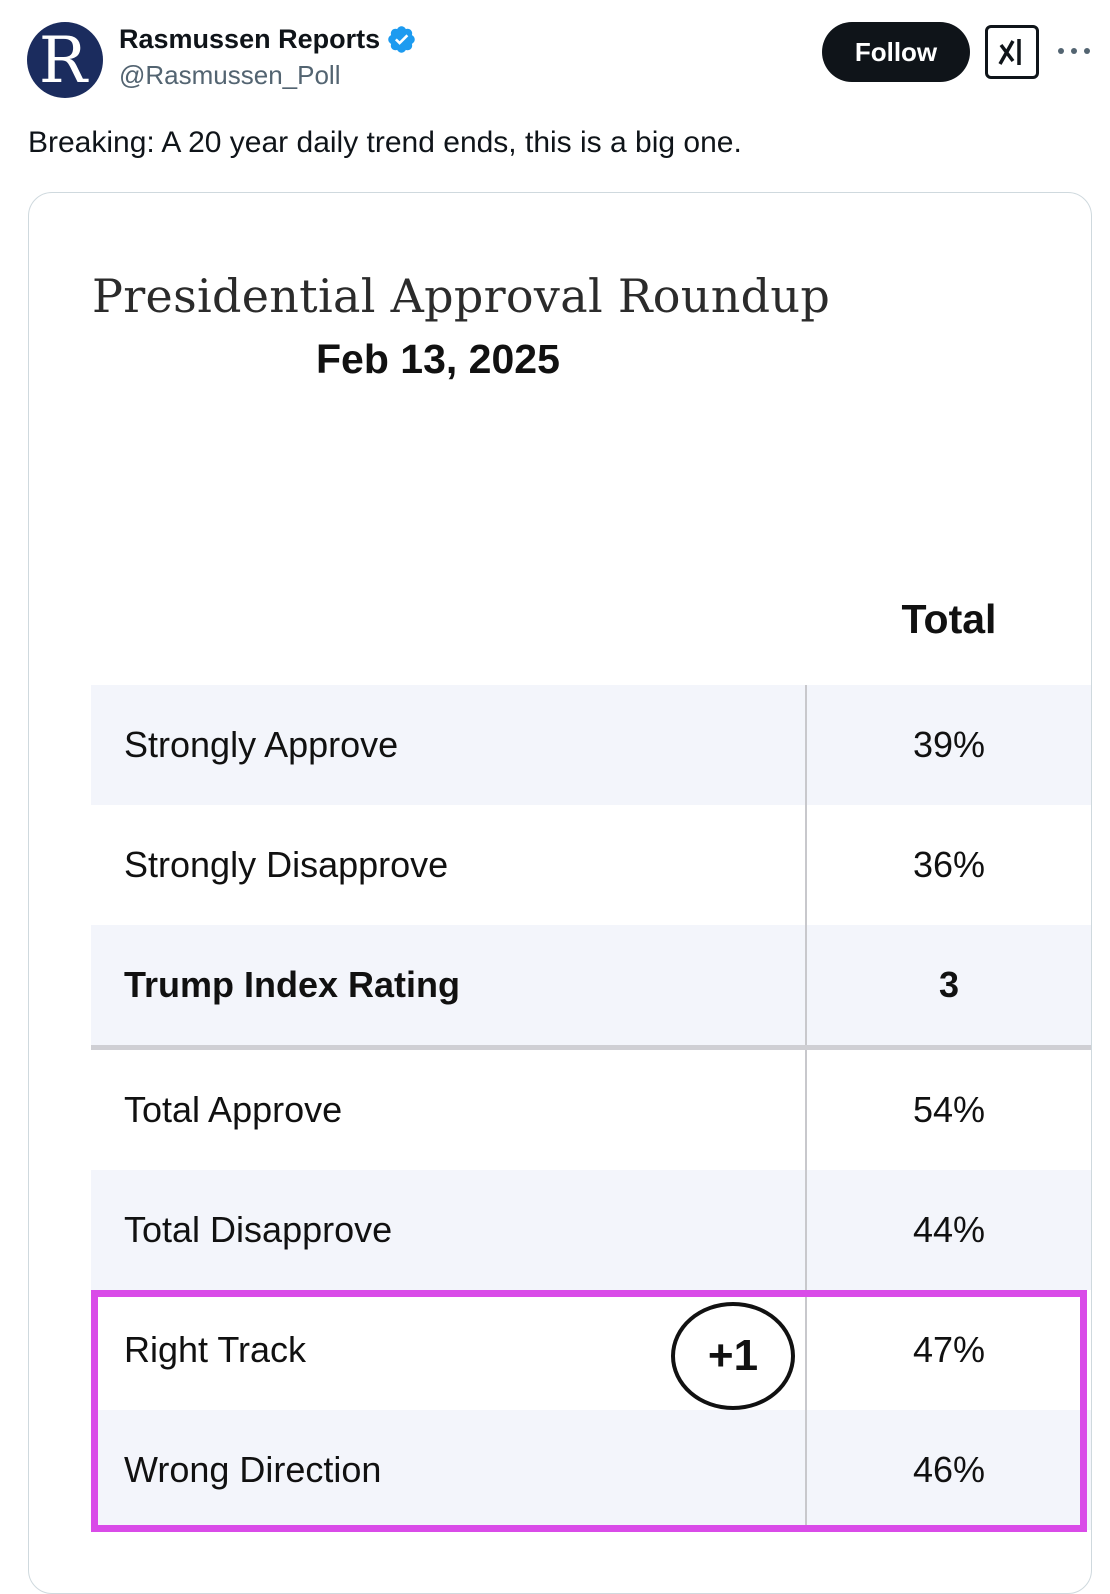 This screenshot has width=1110, height=1594. What do you see at coordinates (896, 52) in the screenshot?
I see `follow-button: Follow` at bounding box center [896, 52].